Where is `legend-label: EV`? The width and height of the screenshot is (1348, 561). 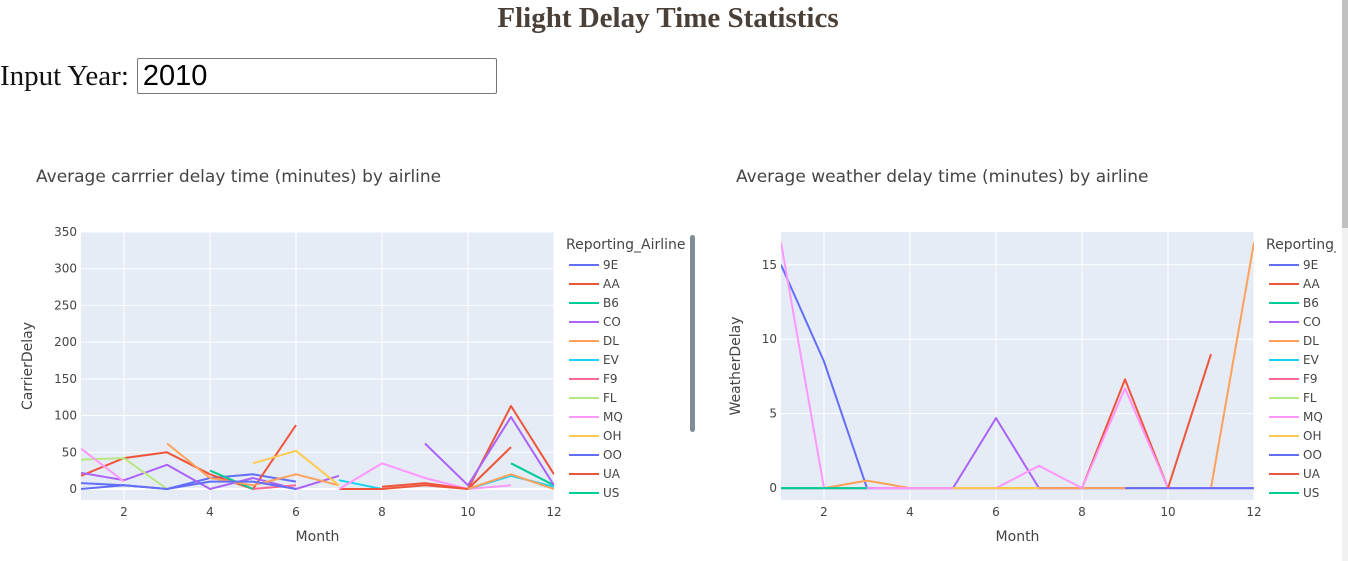 legend-label: EV is located at coordinates (1311, 360).